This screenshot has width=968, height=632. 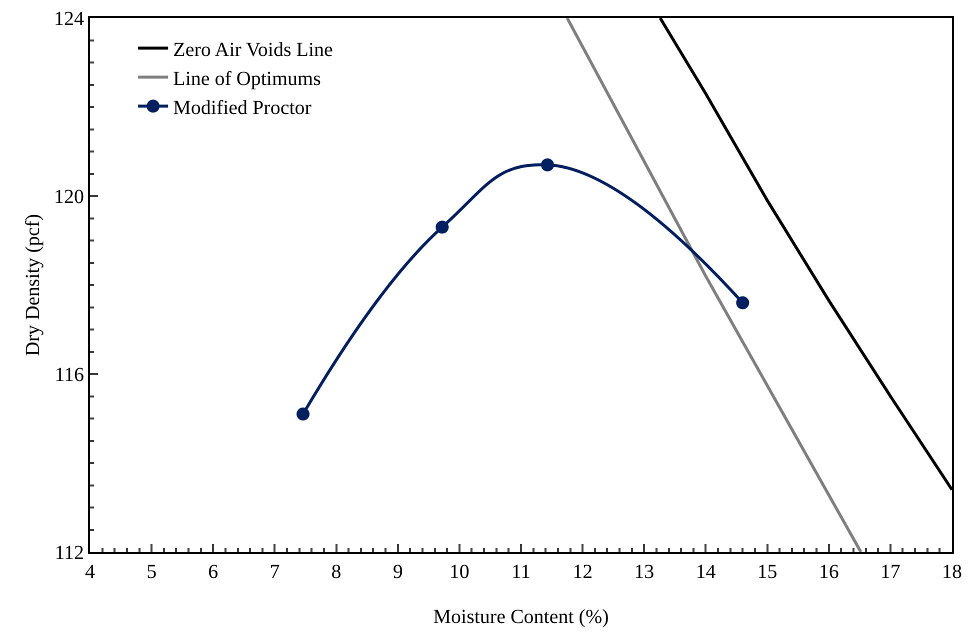 What do you see at coordinates (69, 19) in the screenshot?
I see `y-tick-label: 124` at bounding box center [69, 19].